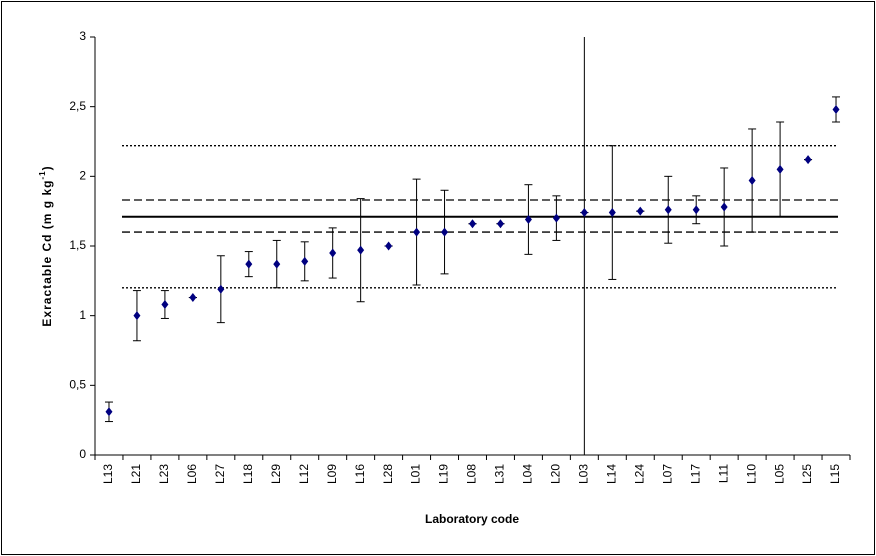 The height and width of the screenshot is (556, 876). Describe the element at coordinates (360, 474) in the screenshot. I see `x-tick-label: L16` at that location.